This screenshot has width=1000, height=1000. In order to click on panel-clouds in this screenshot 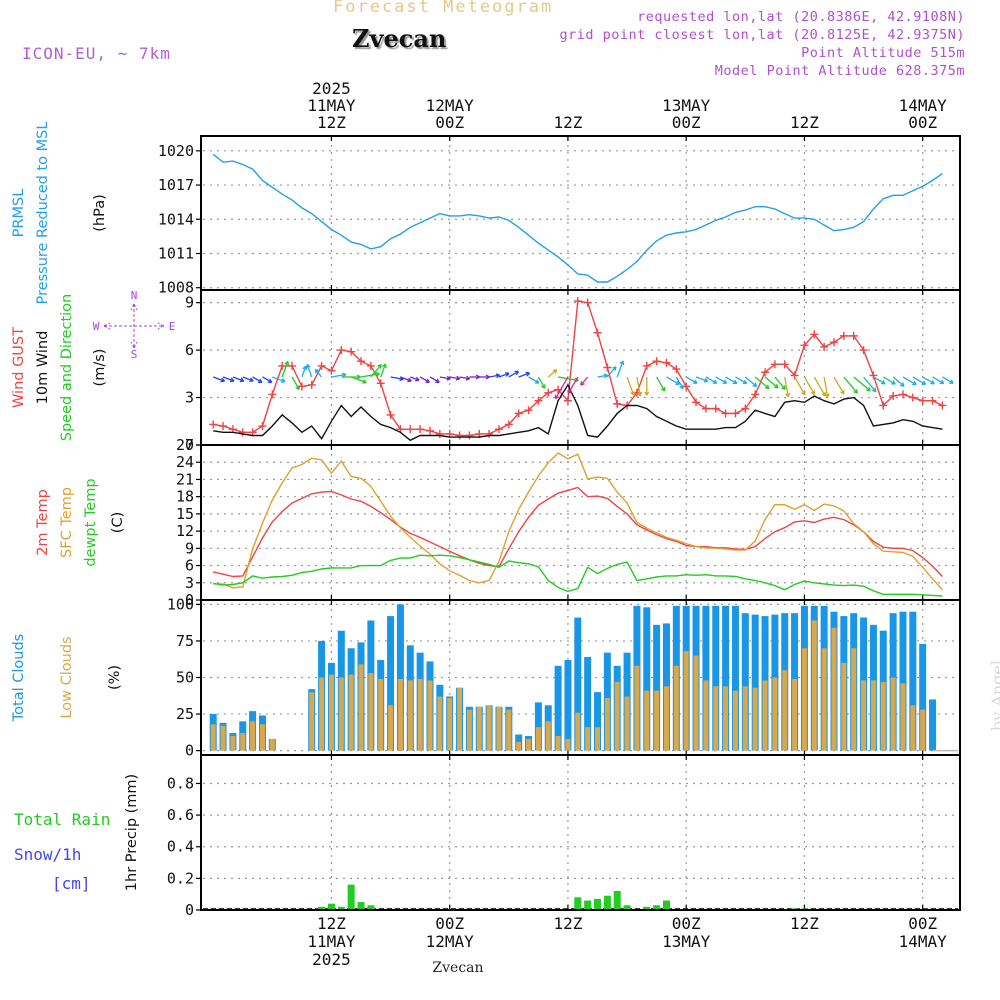, I will do `click(578, 677)`.